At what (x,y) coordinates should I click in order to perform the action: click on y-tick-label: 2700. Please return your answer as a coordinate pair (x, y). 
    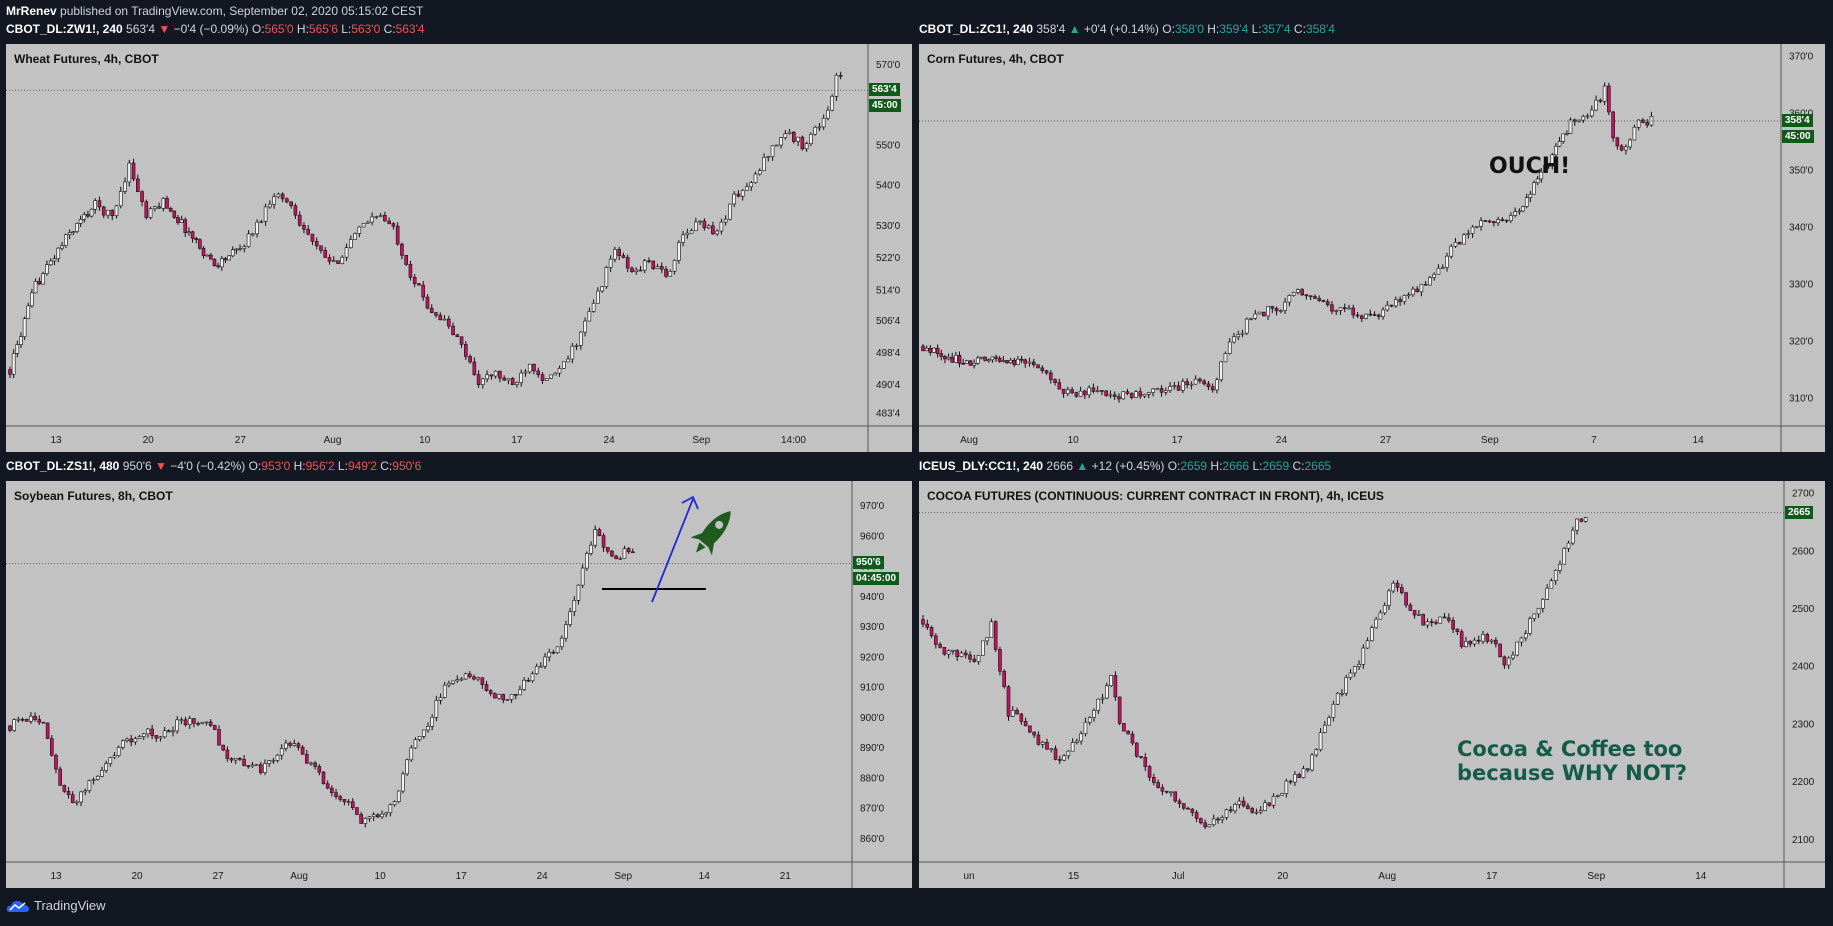
    Looking at the image, I should click on (1803, 494).